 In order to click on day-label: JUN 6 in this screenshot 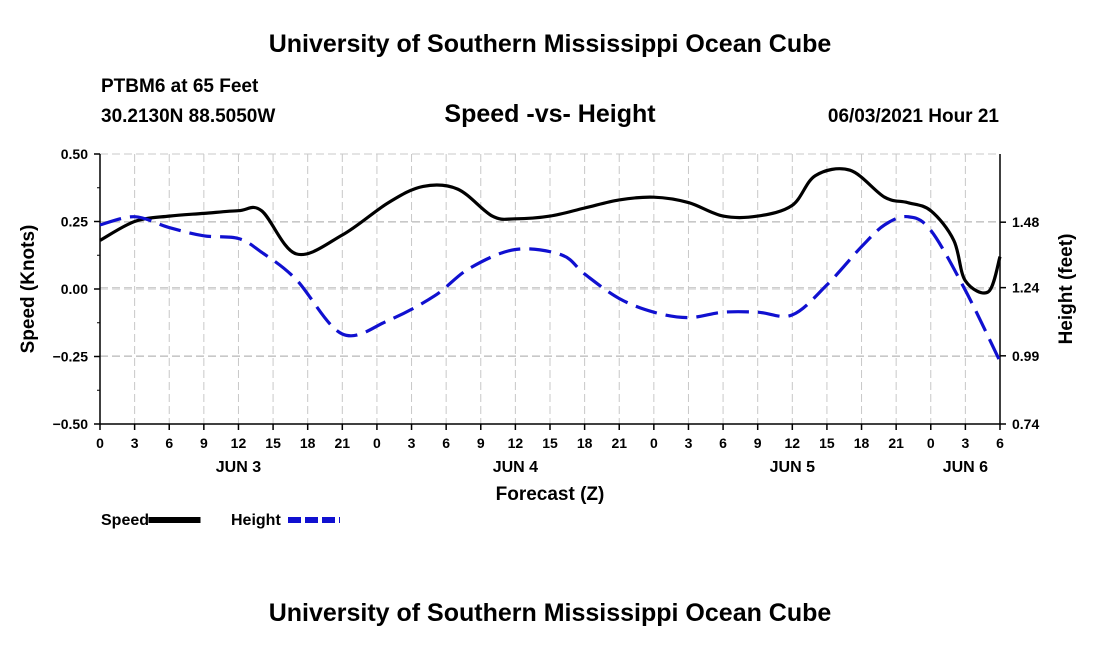, I will do `click(965, 467)`.